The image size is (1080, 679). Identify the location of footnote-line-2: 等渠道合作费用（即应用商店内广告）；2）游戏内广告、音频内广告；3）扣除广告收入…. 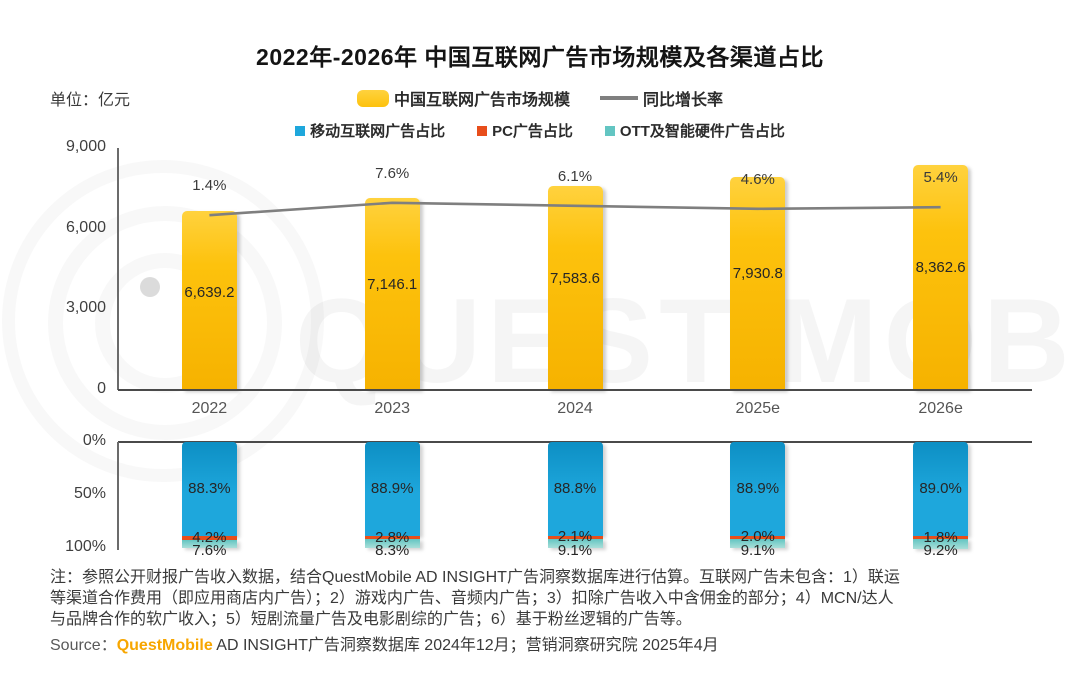
(472, 598).